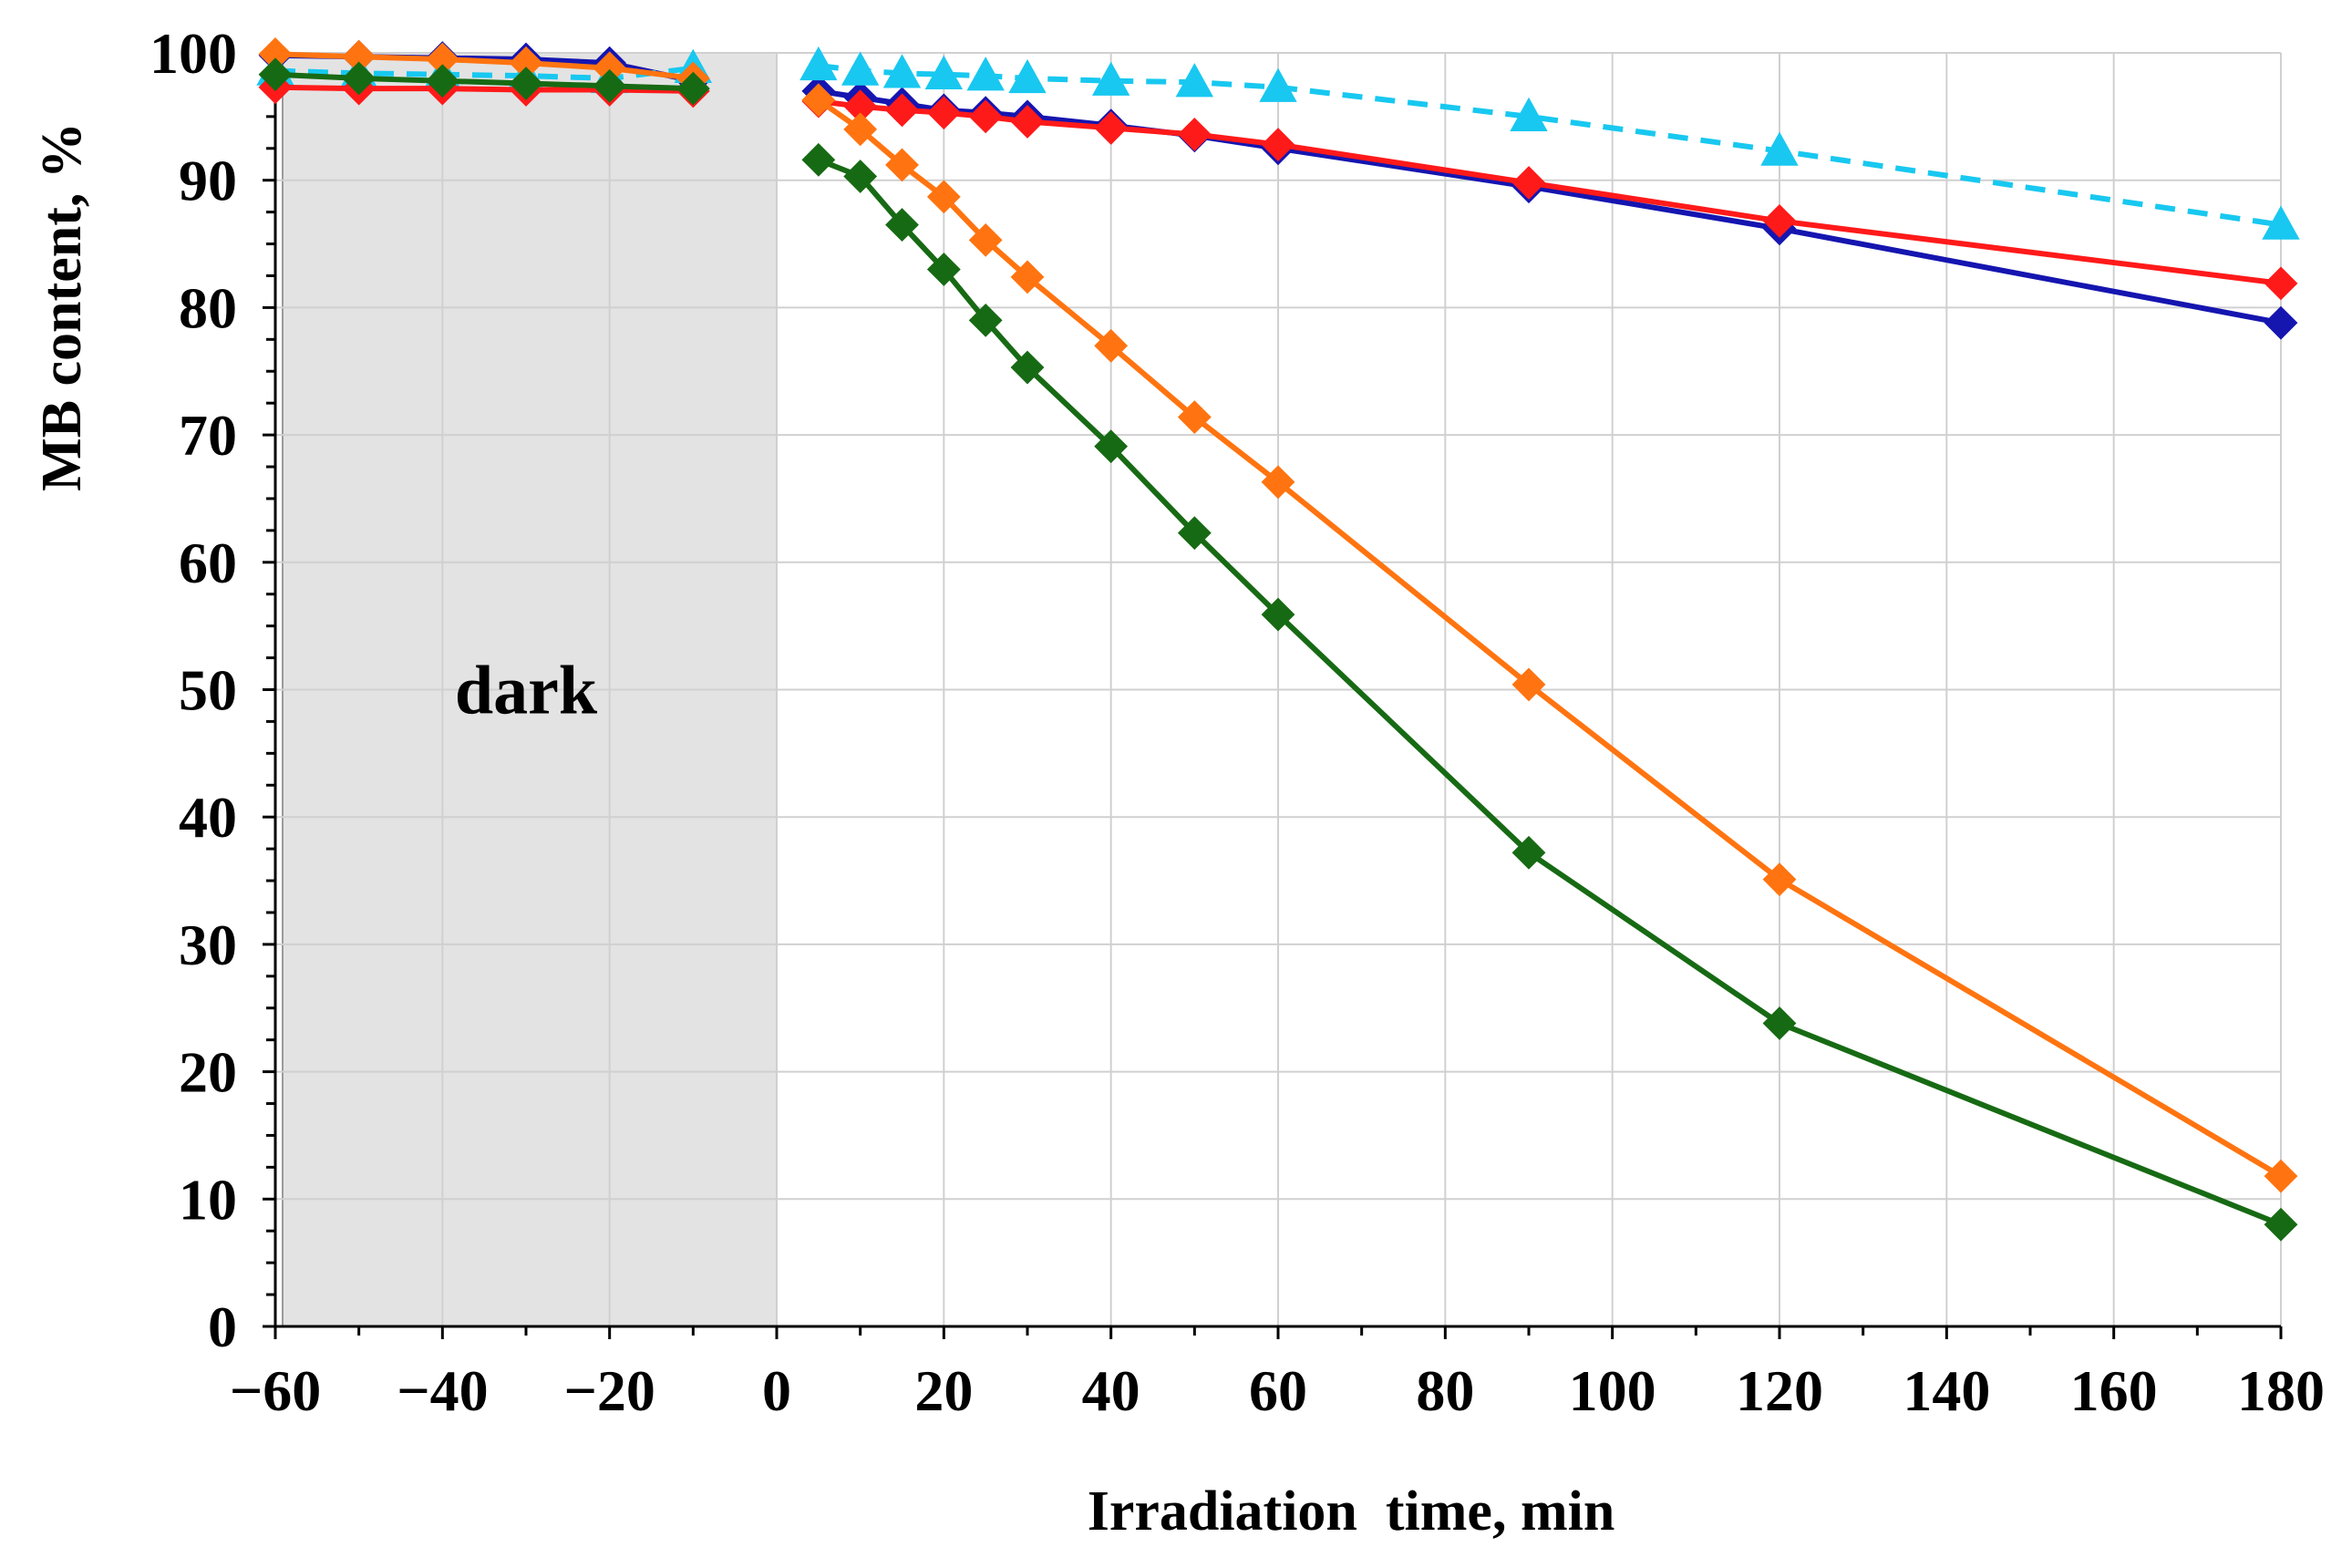  What do you see at coordinates (1278, 1390) in the screenshot?
I see `x-tick-label: 60` at bounding box center [1278, 1390].